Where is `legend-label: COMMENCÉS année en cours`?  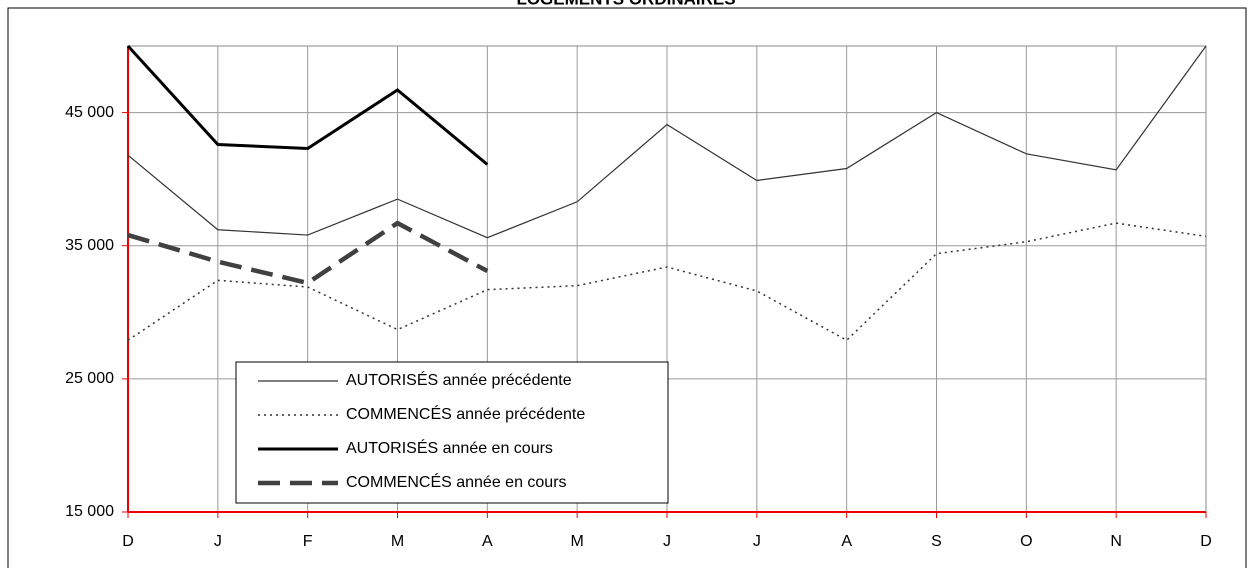 legend-label: COMMENCÉS année en cours is located at coordinates (456, 481).